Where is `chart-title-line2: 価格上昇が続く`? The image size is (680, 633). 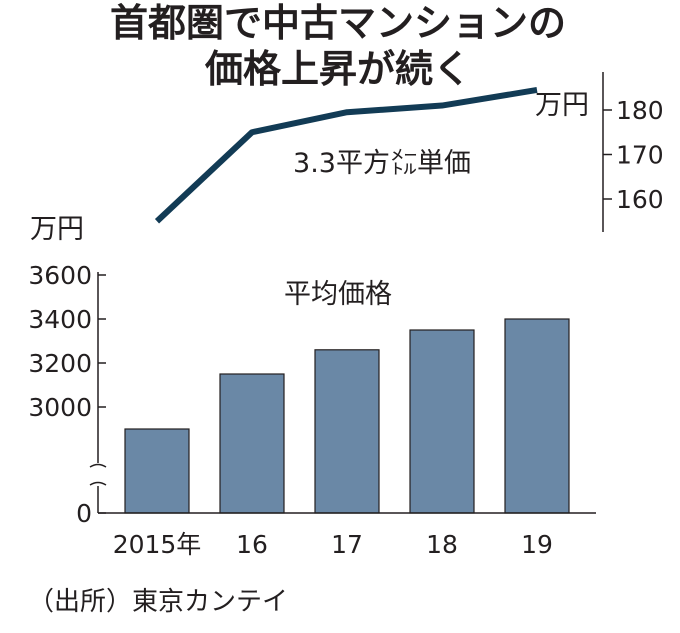 chart-title-line2: 価格上昇が続く is located at coordinates (337, 69).